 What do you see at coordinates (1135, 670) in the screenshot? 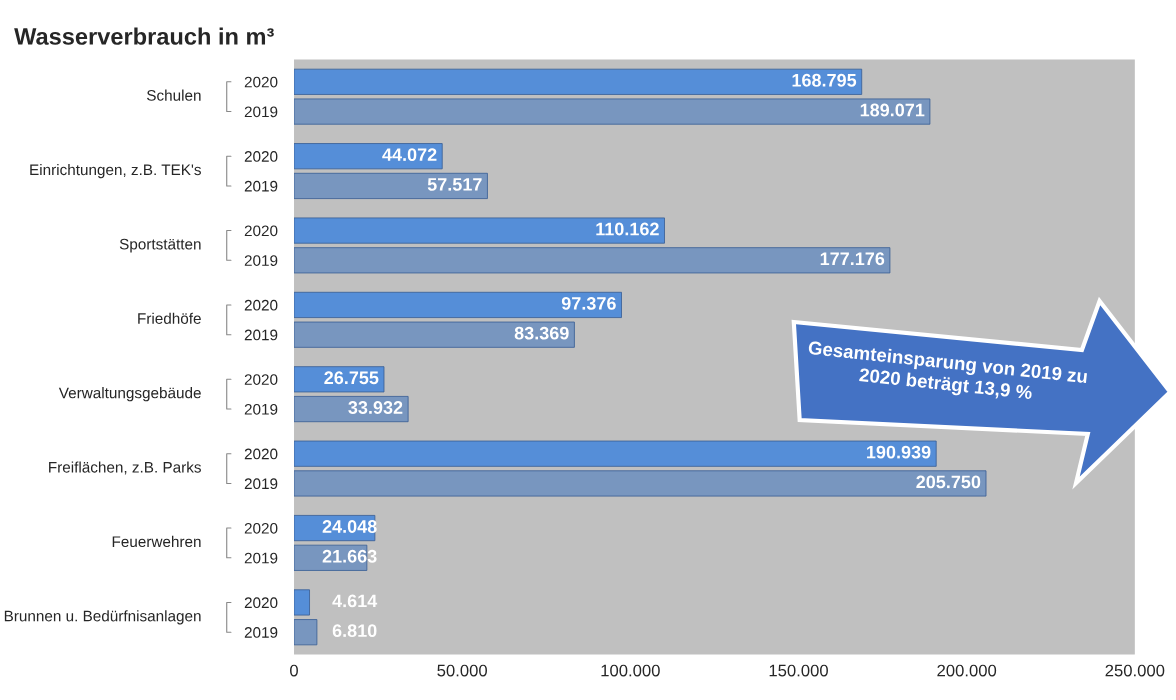
I see `x-tick-label: 250.000` at bounding box center [1135, 670].